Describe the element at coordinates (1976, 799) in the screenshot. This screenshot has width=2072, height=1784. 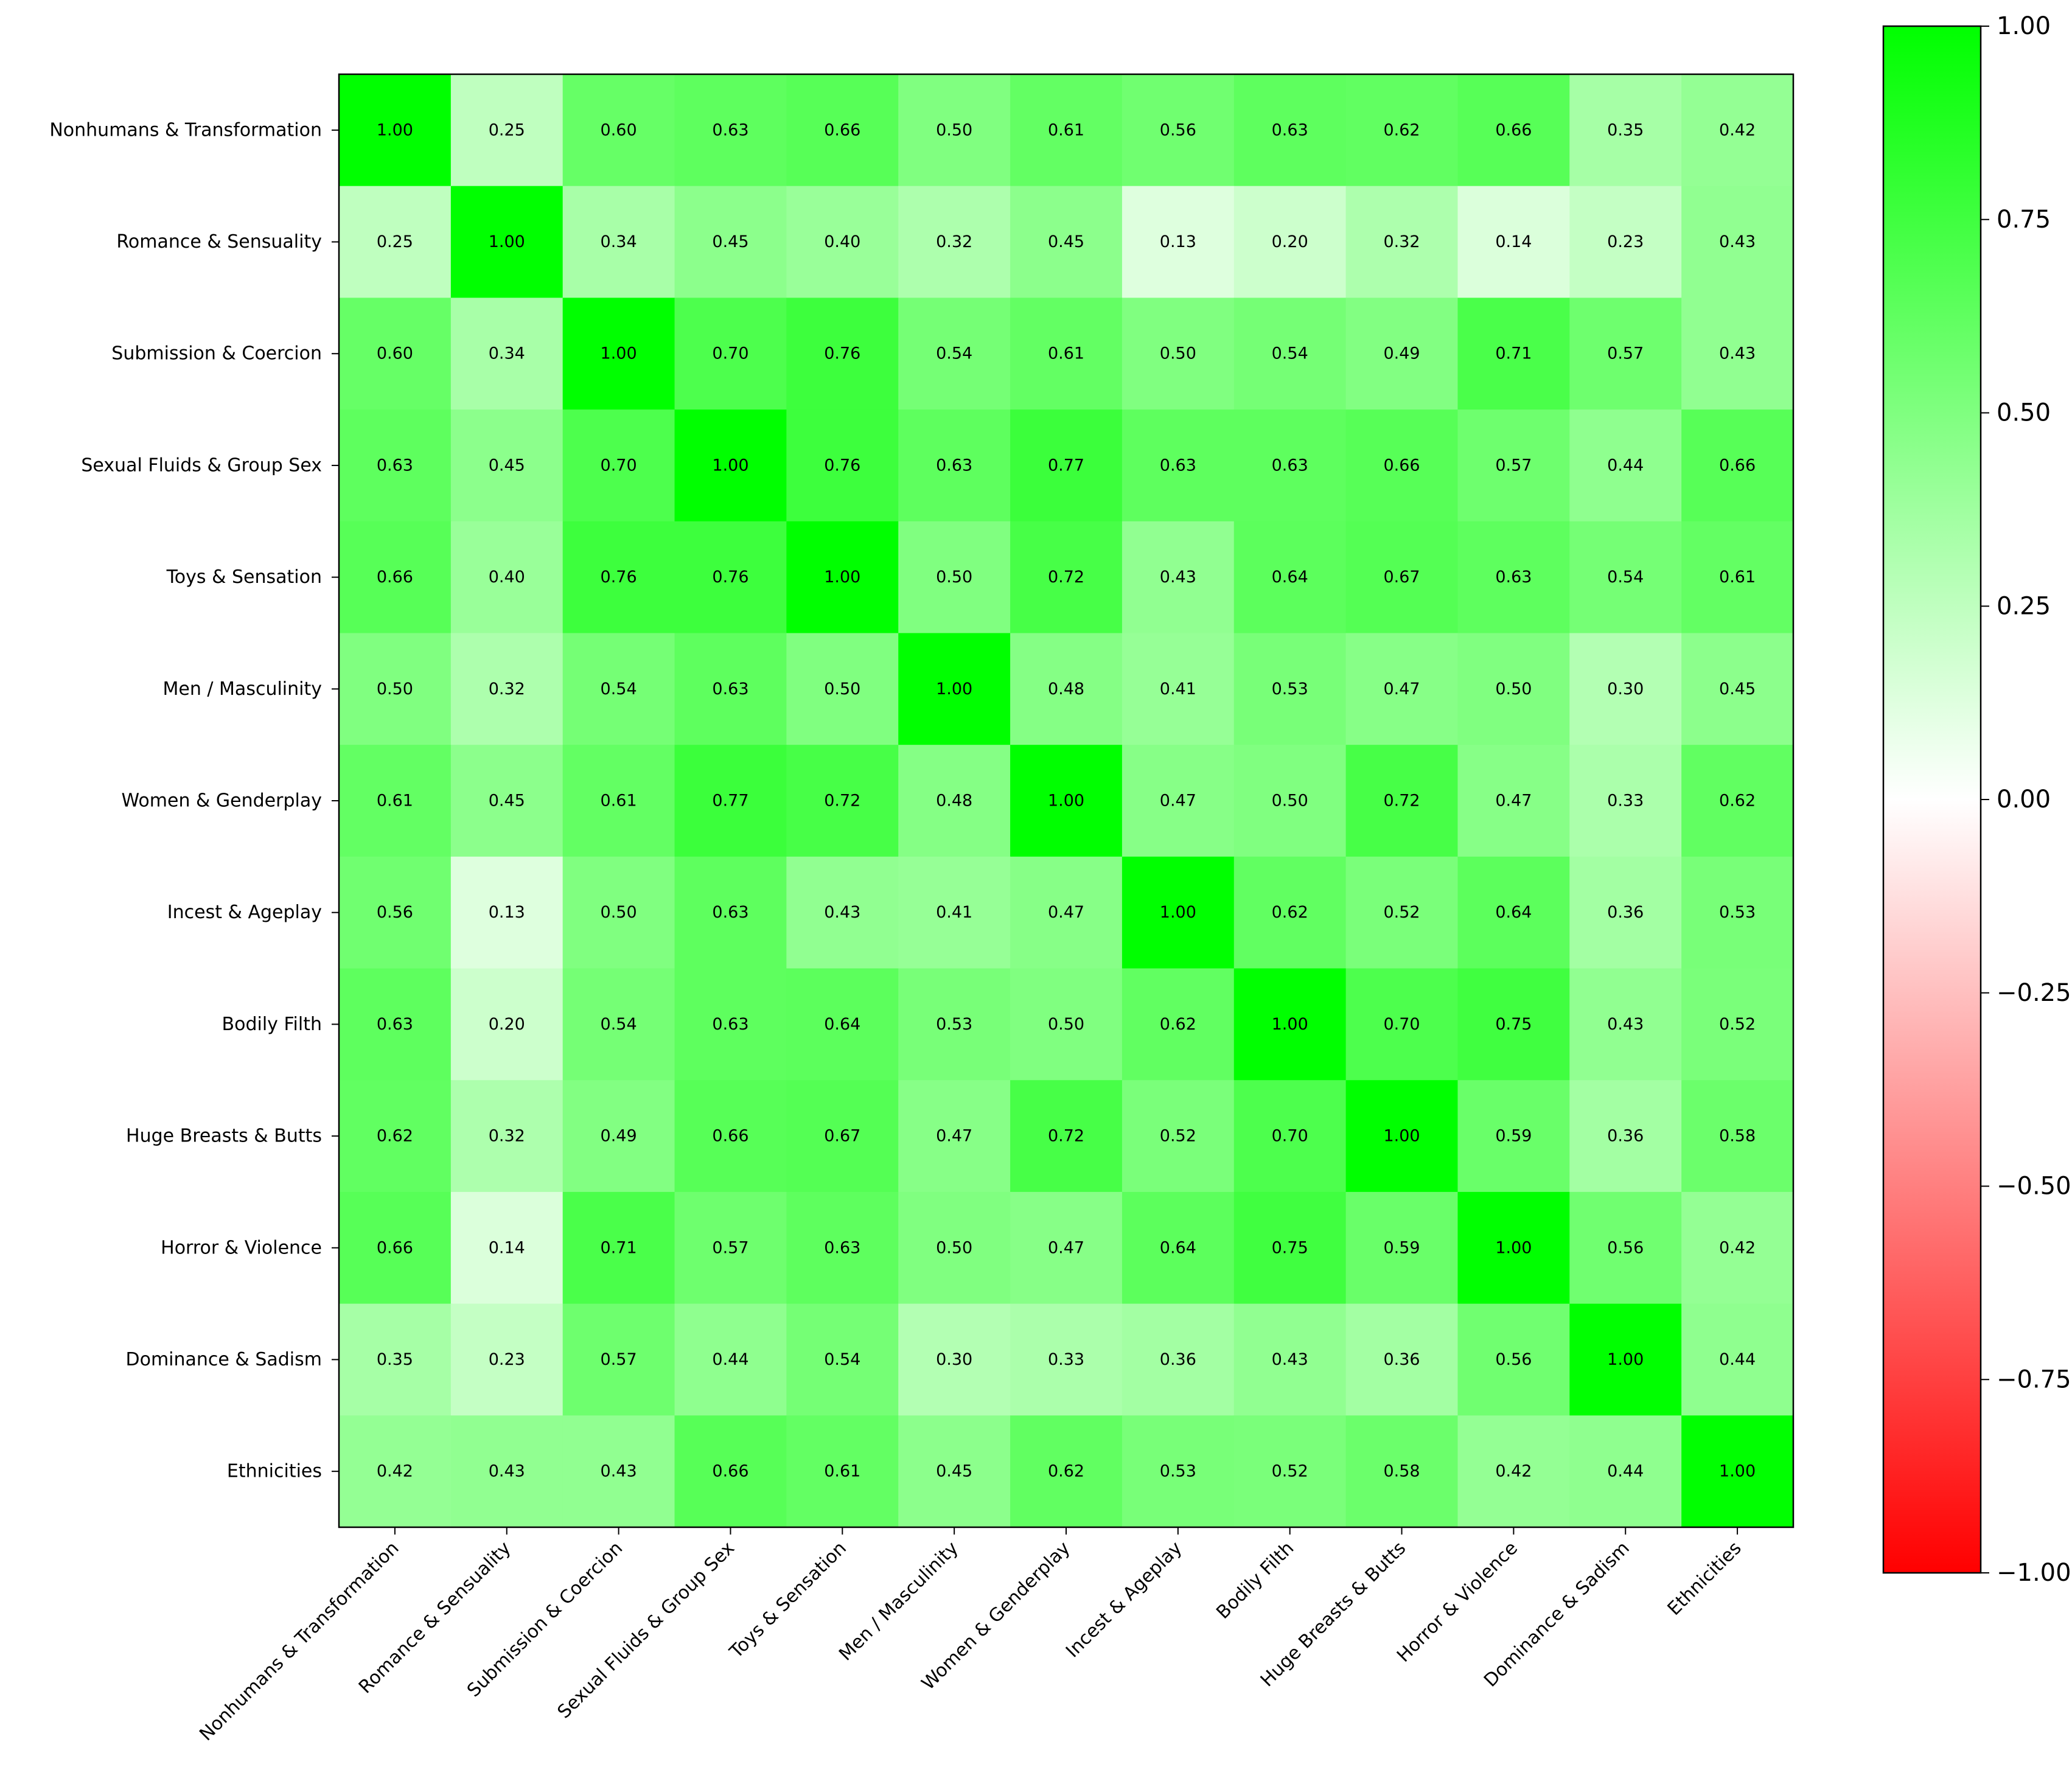
I see `colorbar: 1.00 0.75 0.50 0.25 0.00 −0.25 −0.50 −0.75 −1.00` at that location.